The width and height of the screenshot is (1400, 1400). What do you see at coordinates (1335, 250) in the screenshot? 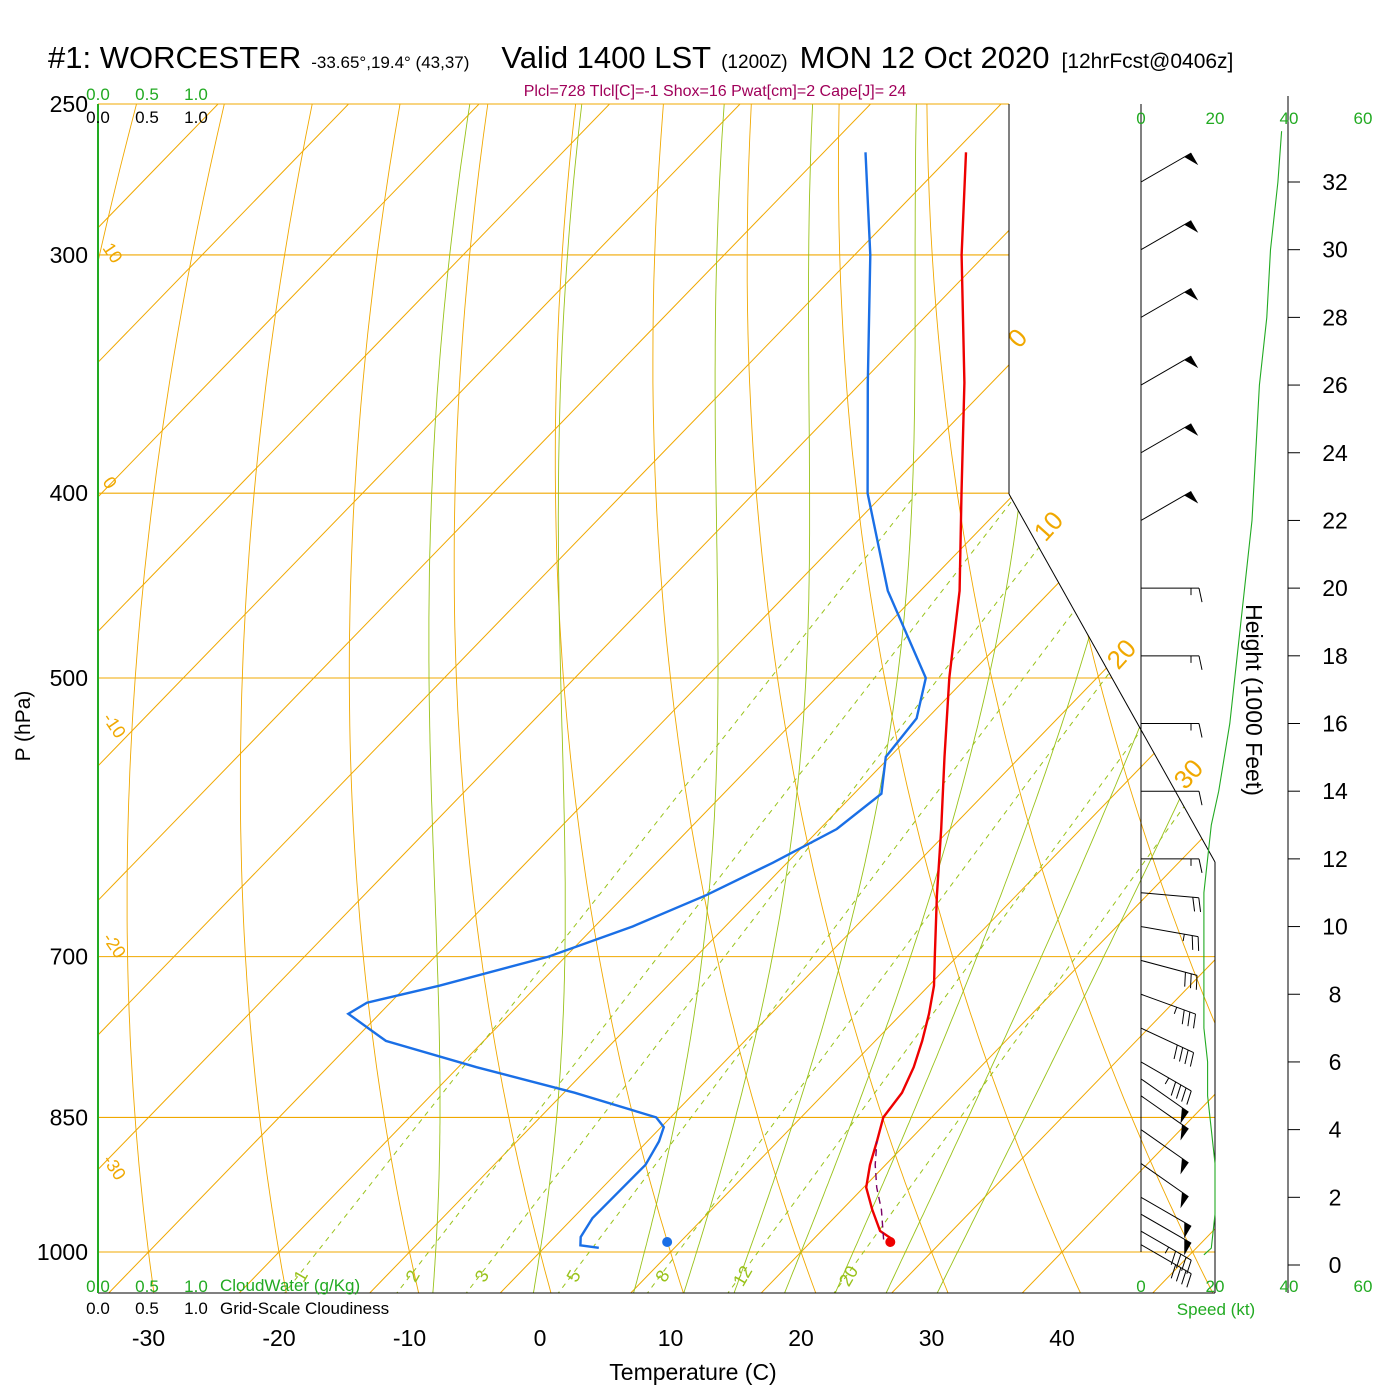
I see `height-tick-label: 30` at bounding box center [1335, 250].